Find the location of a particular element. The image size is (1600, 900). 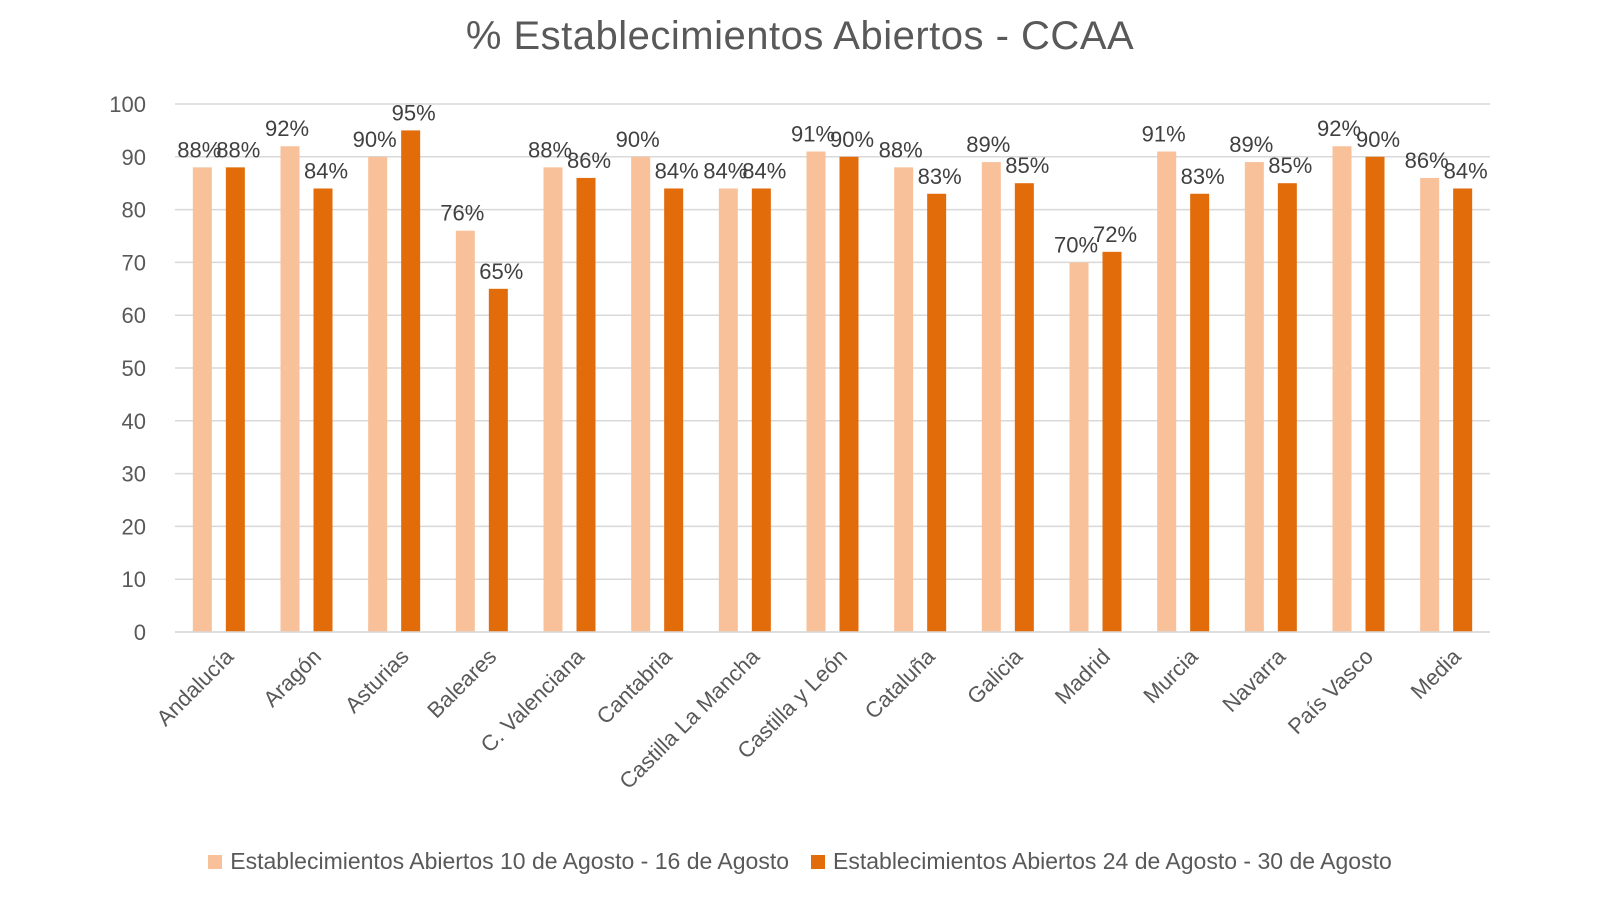

data-label-series-2: 95% is located at coordinates (414, 112).